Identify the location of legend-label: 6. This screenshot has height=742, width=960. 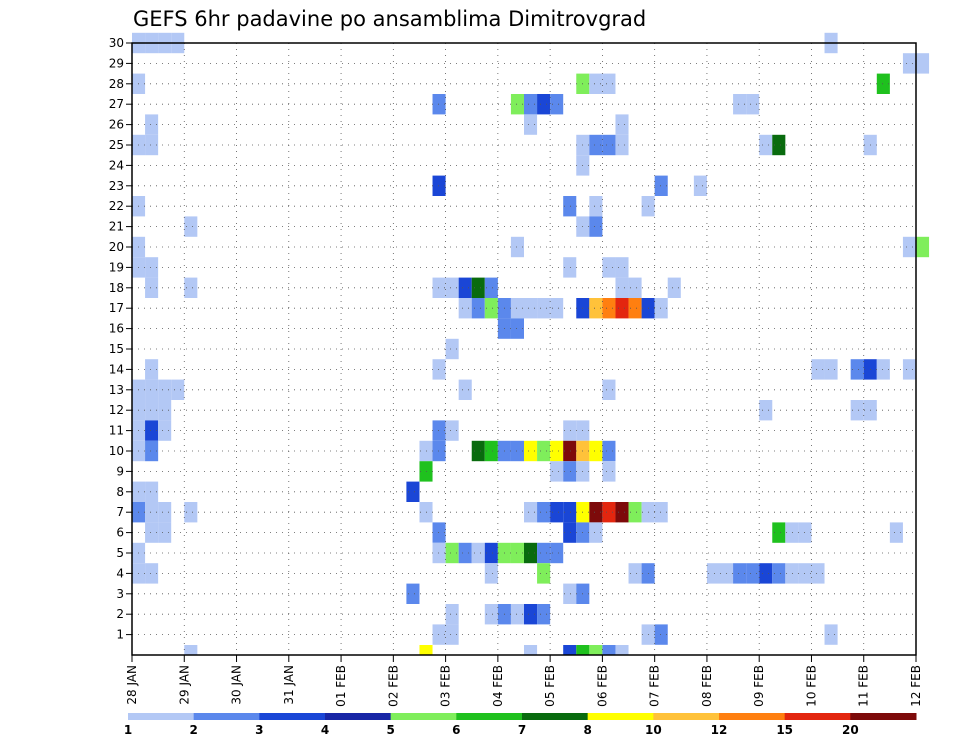
(456, 730).